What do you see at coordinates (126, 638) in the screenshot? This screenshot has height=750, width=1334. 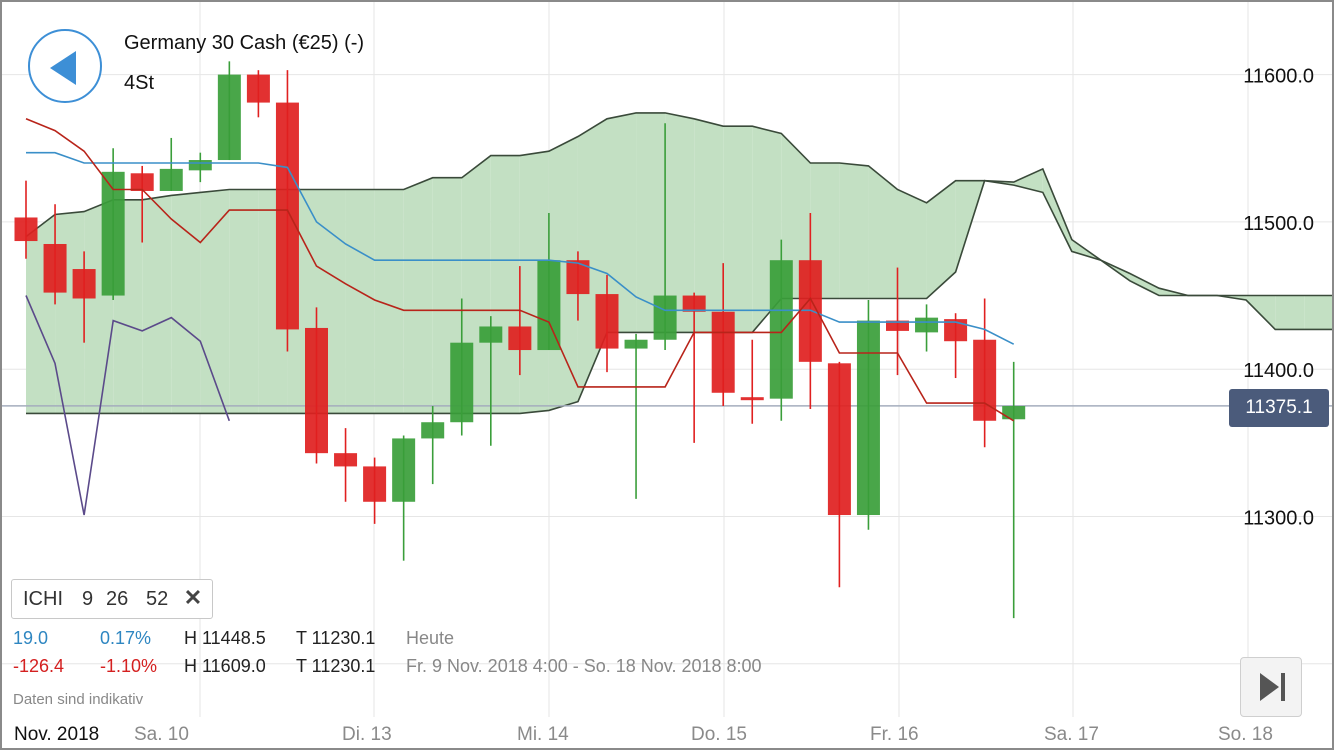 I see `today-change-pct: 0.17%` at bounding box center [126, 638].